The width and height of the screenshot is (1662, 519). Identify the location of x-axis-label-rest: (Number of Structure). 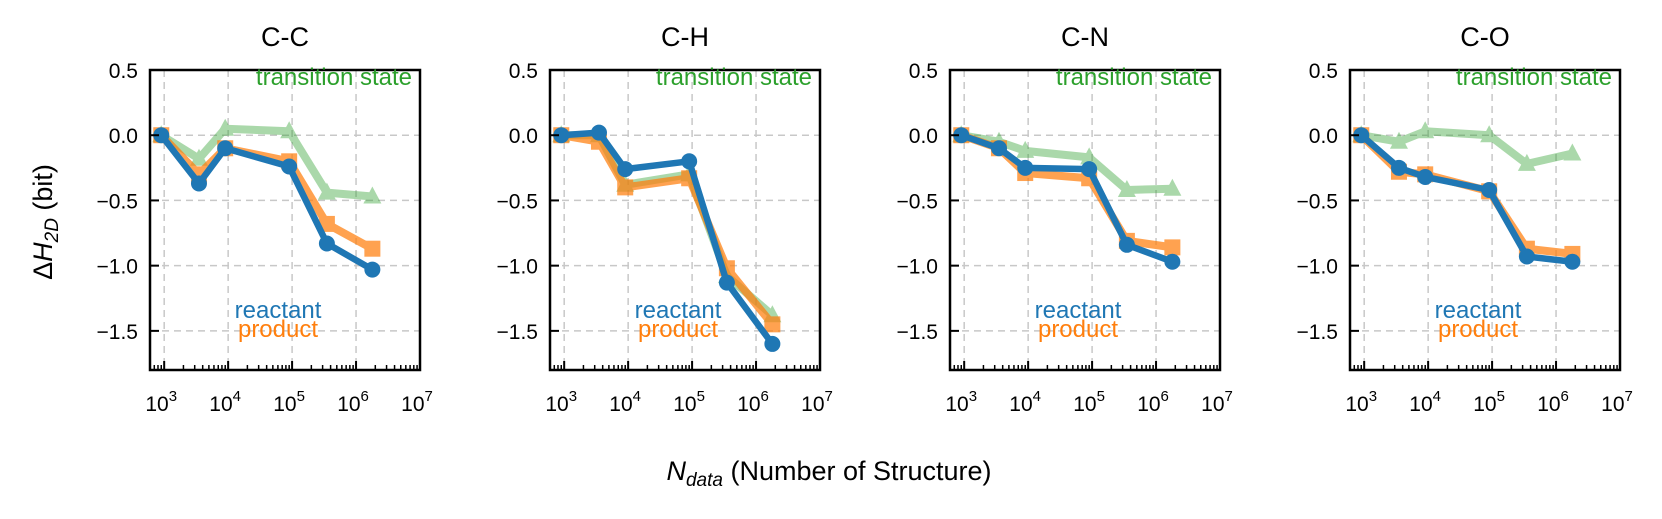
(857, 471).